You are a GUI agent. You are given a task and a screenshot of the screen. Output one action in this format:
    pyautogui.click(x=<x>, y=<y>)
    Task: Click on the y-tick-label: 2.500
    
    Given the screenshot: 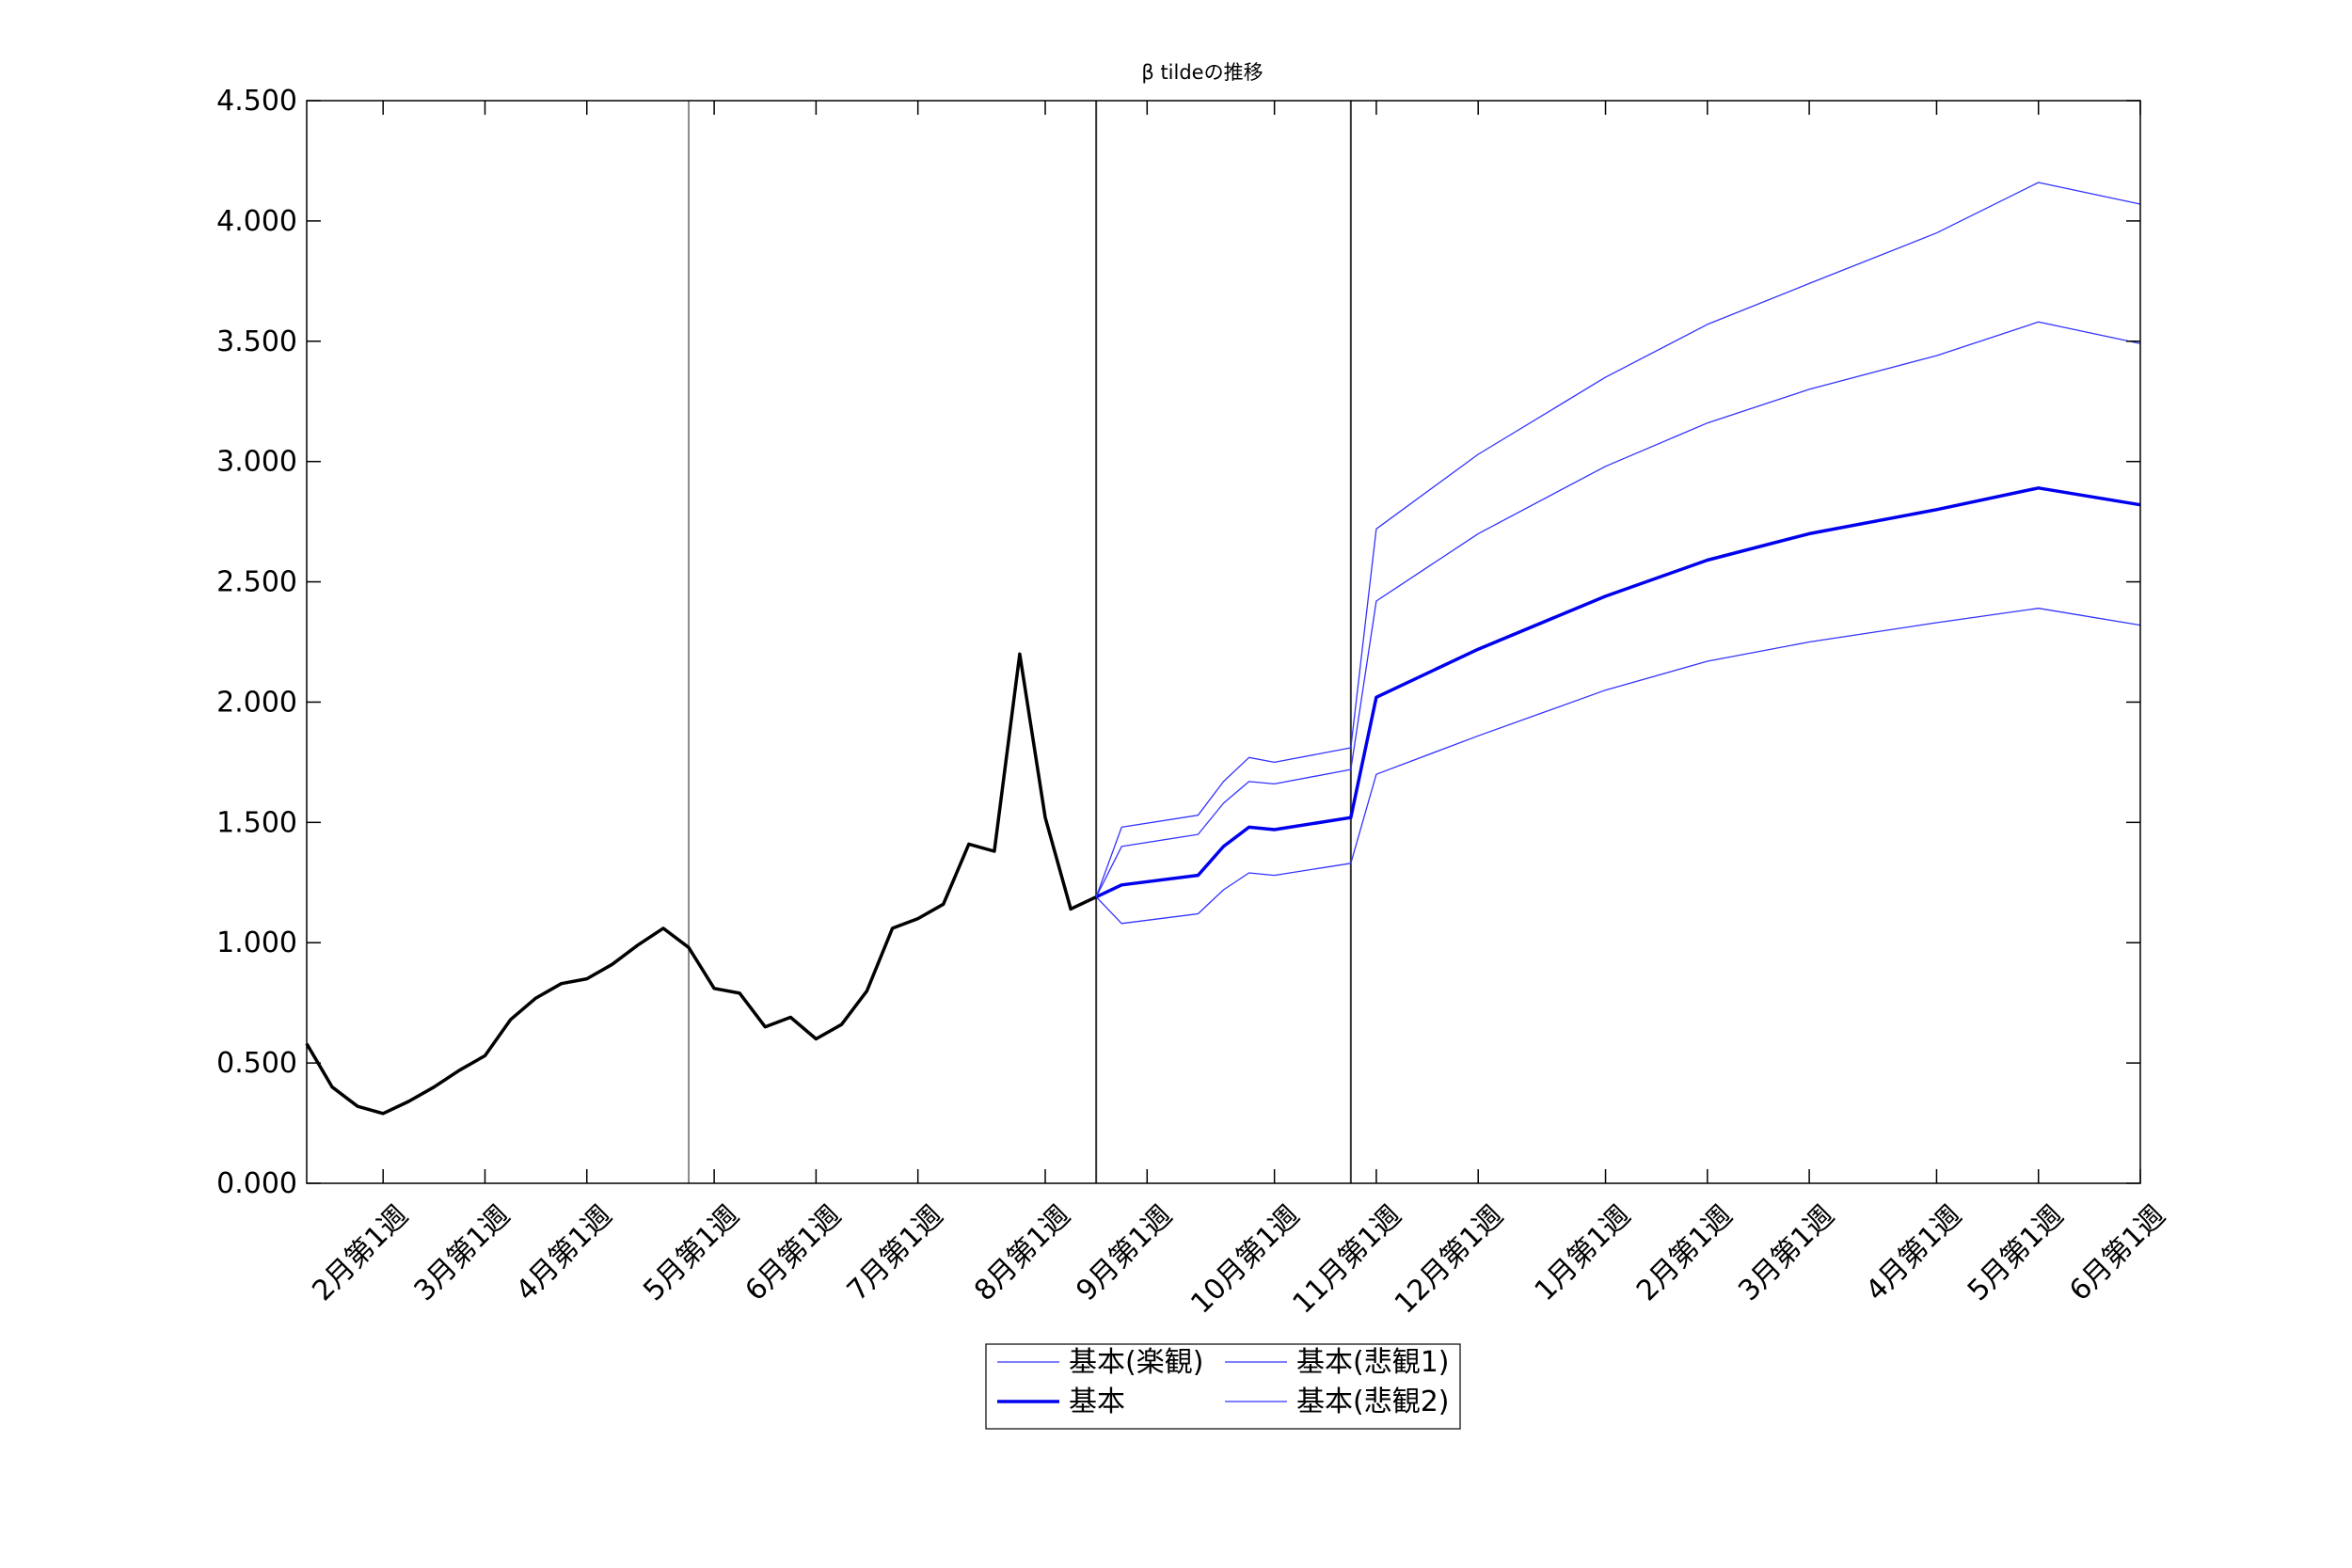 What is the action you would take?
    pyautogui.click(x=256, y=582)
    